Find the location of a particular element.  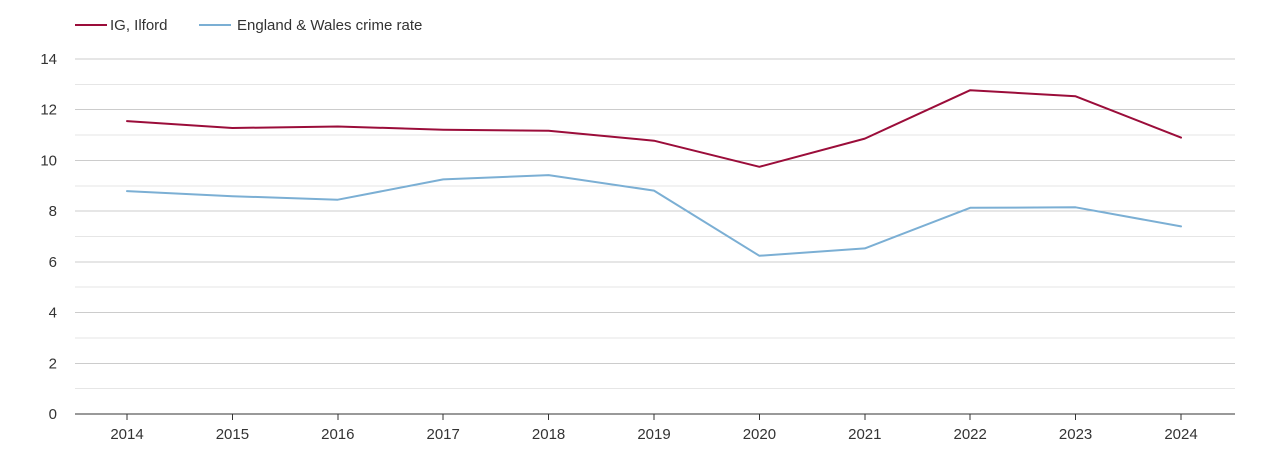

y-tick-label: 2 is located at coordinates (53, 363).